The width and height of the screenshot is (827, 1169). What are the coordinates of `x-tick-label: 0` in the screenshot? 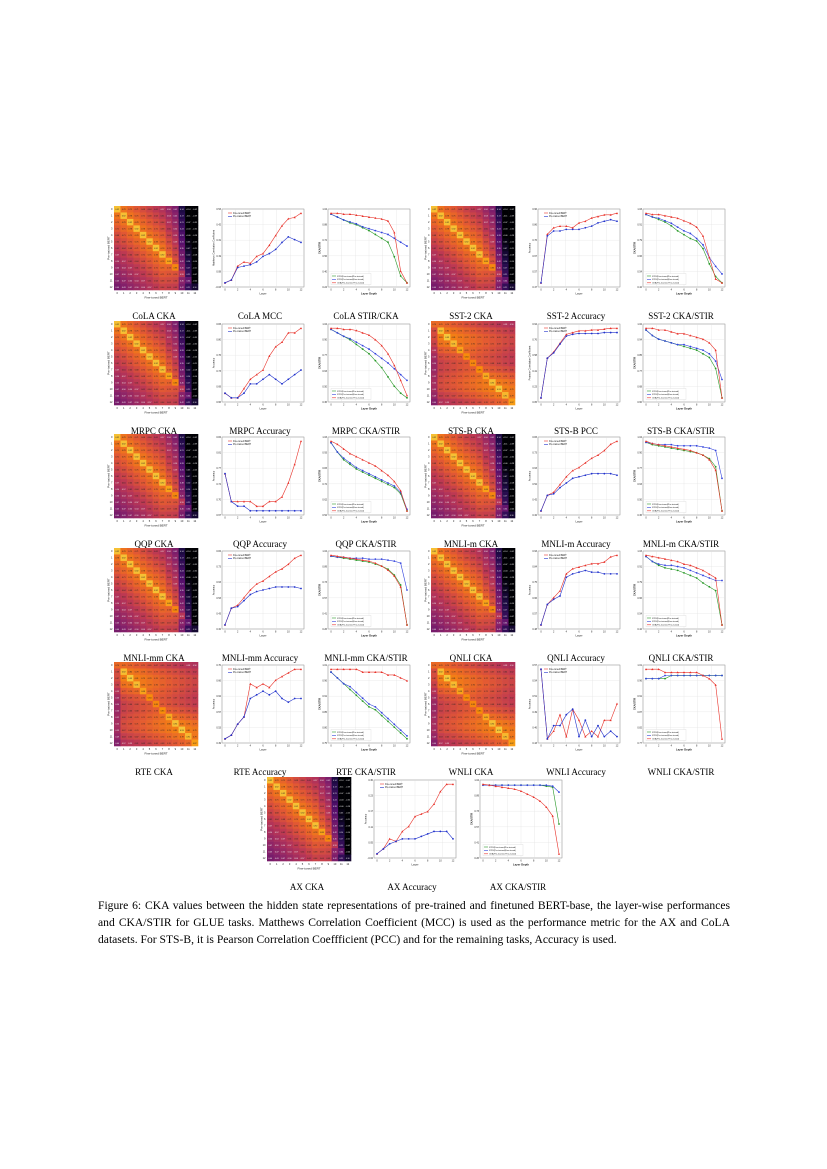 It's located at (118, 521).